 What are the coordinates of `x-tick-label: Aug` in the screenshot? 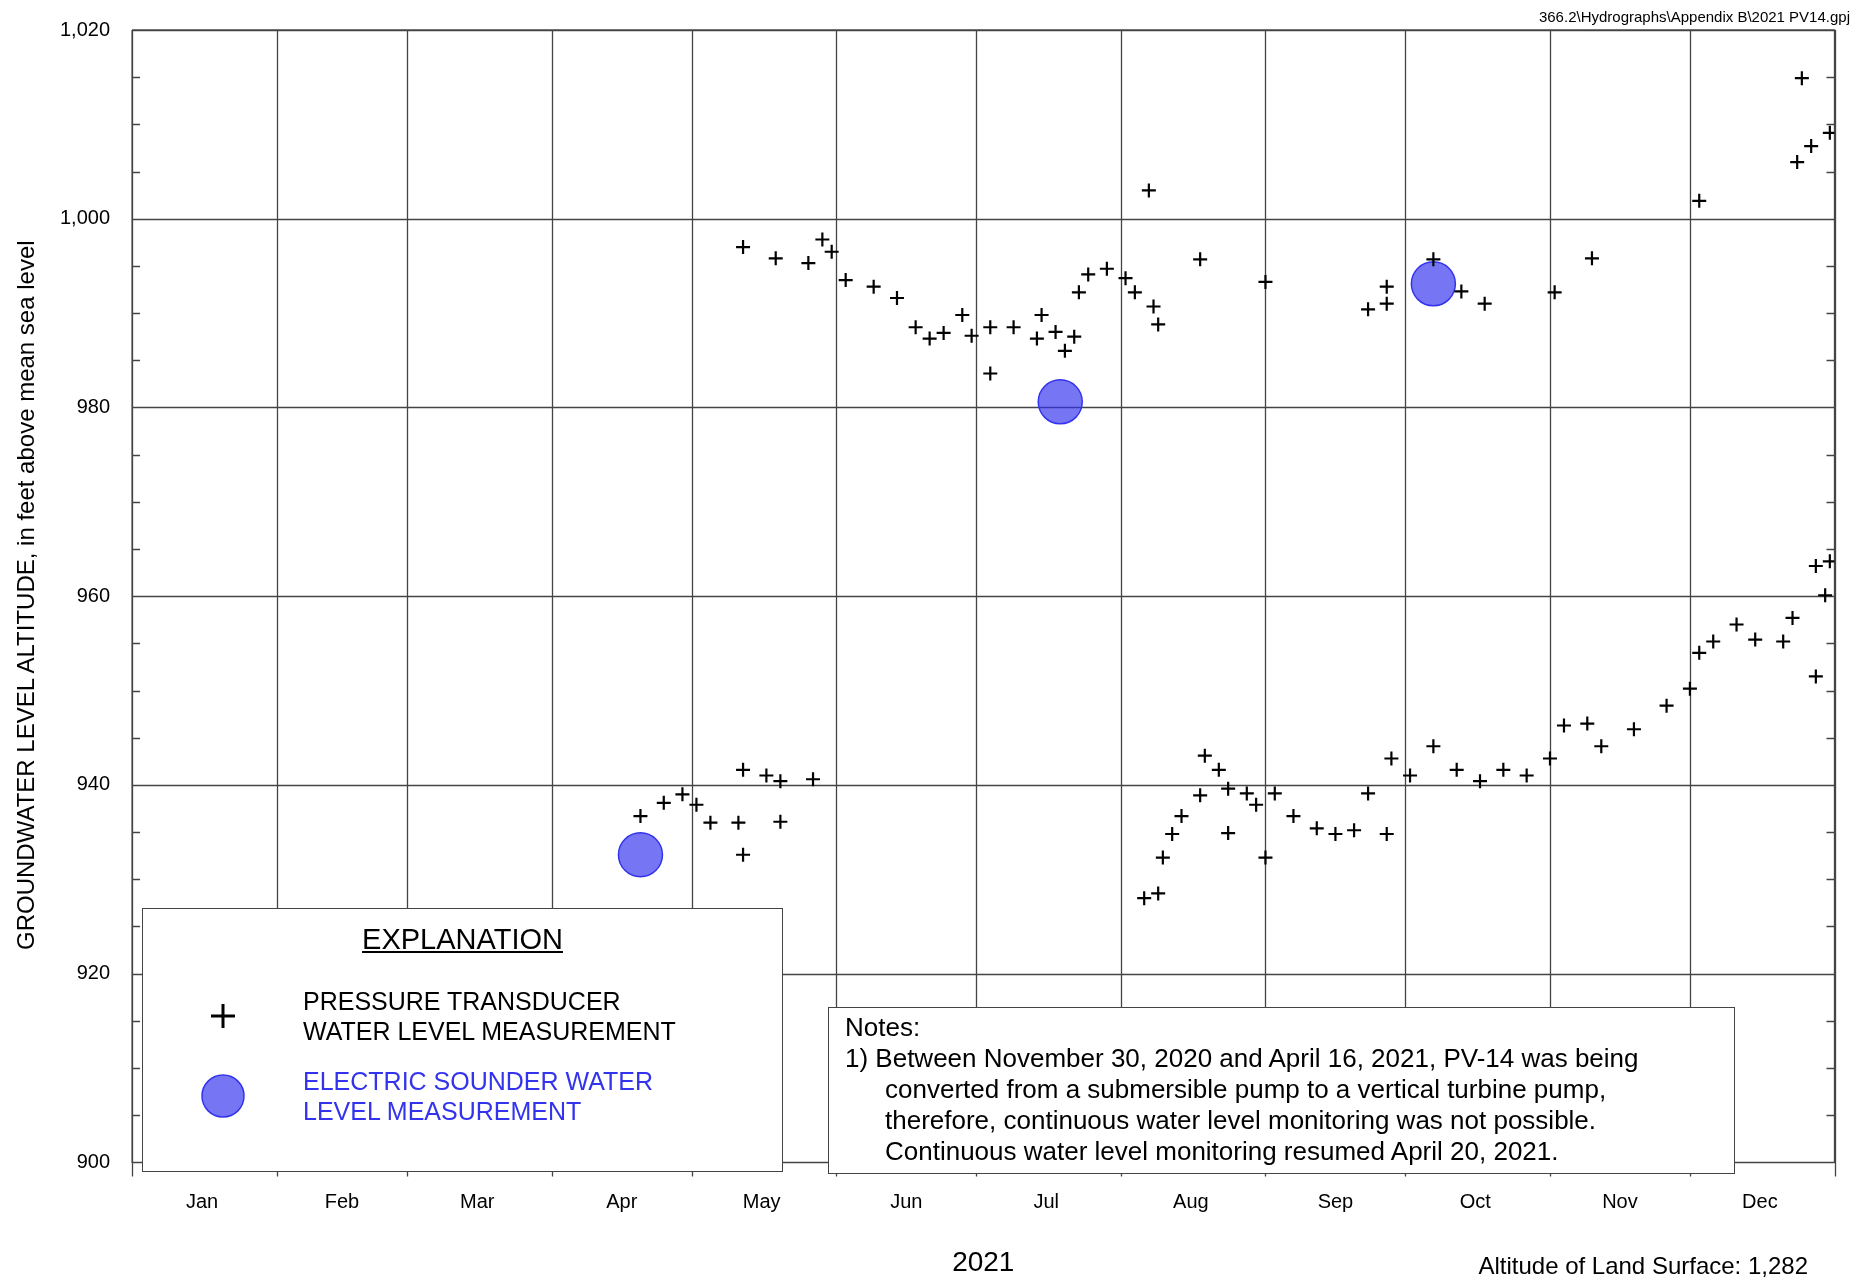 It's located at (1191, 1200).